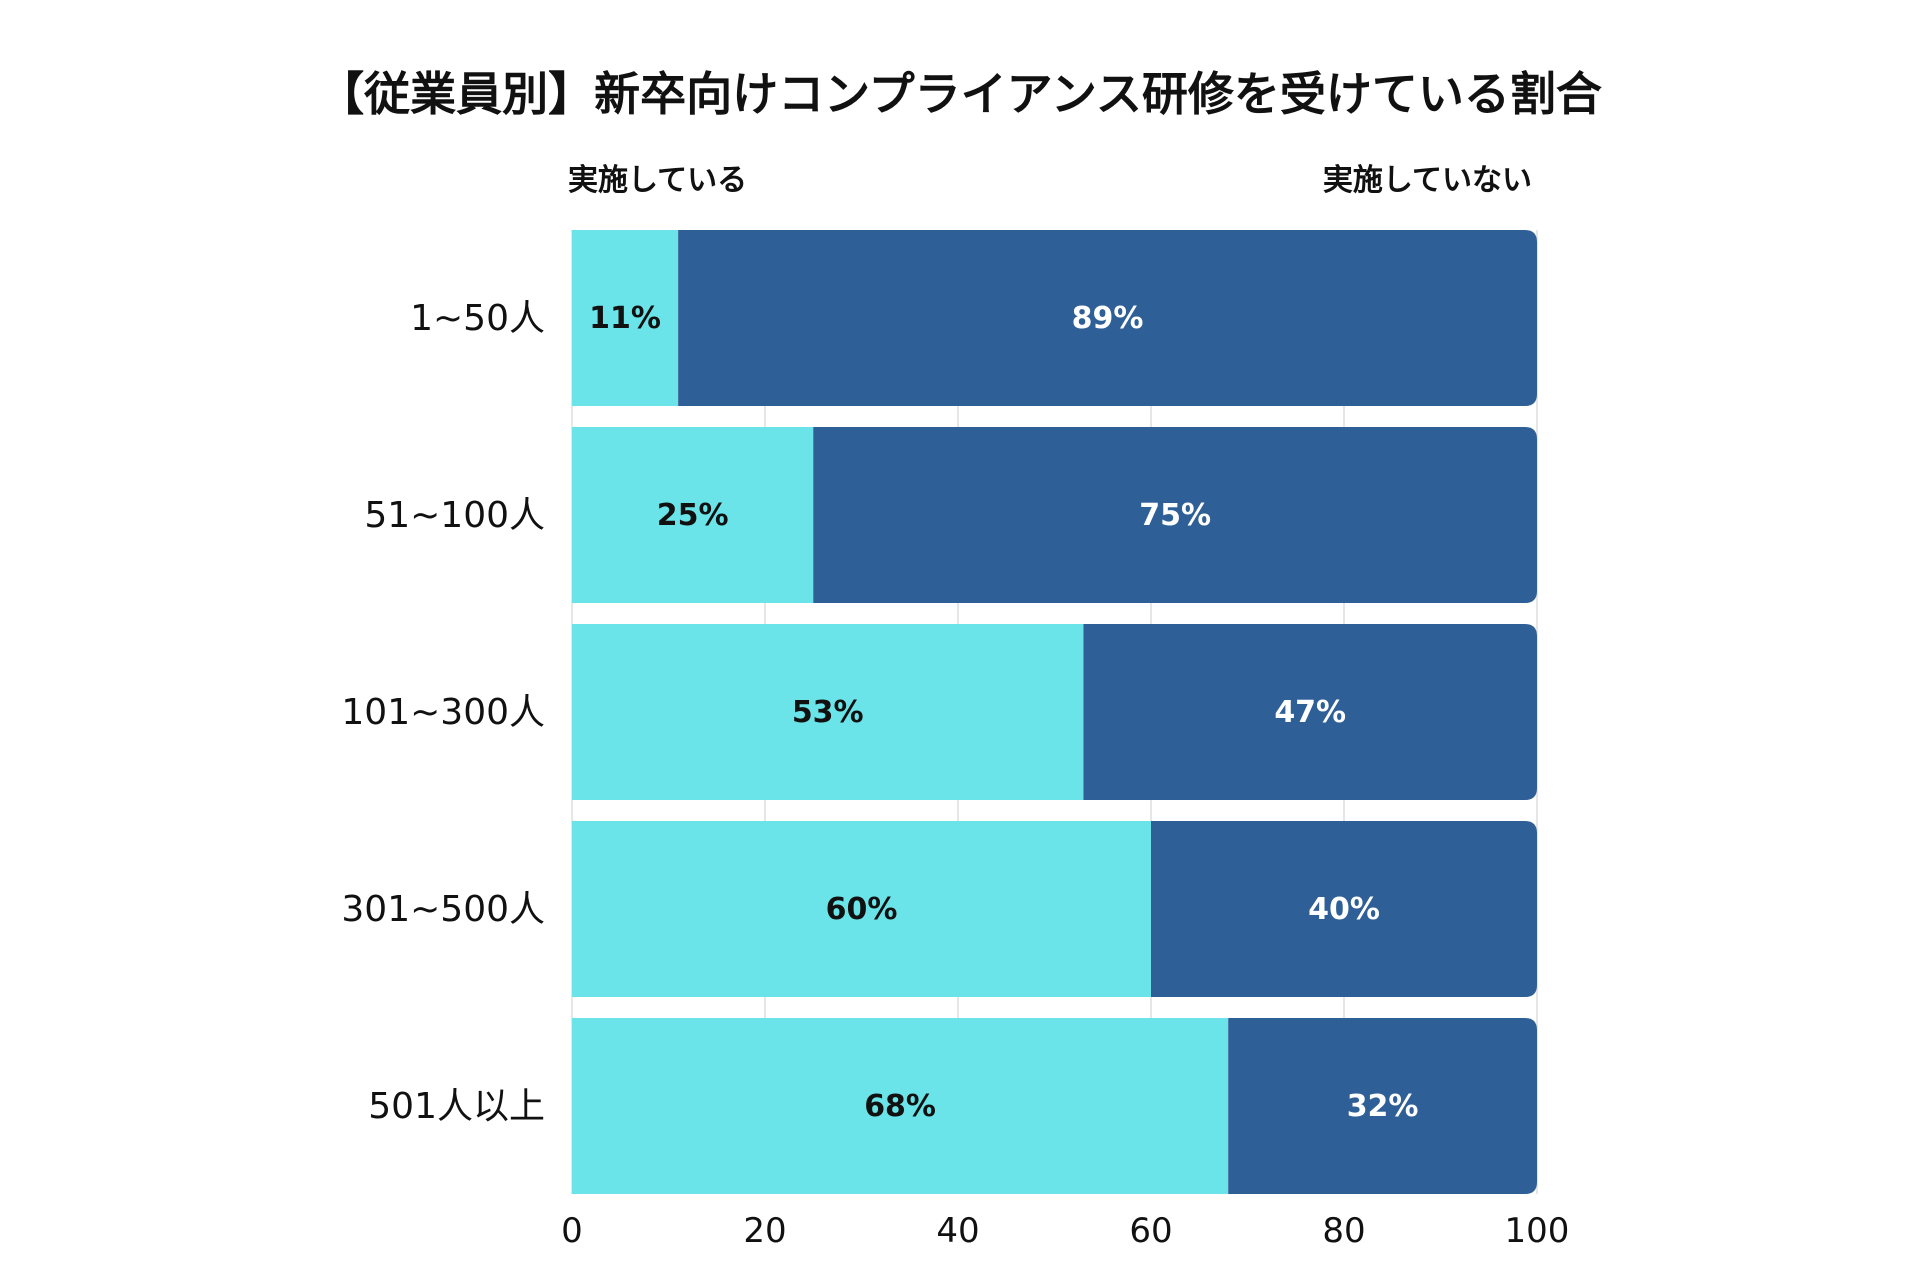 The width and height of the screenshot is (1920, 1284). I want to click on legend-label-not-implemented: 実施していない, so click(1427, 180).